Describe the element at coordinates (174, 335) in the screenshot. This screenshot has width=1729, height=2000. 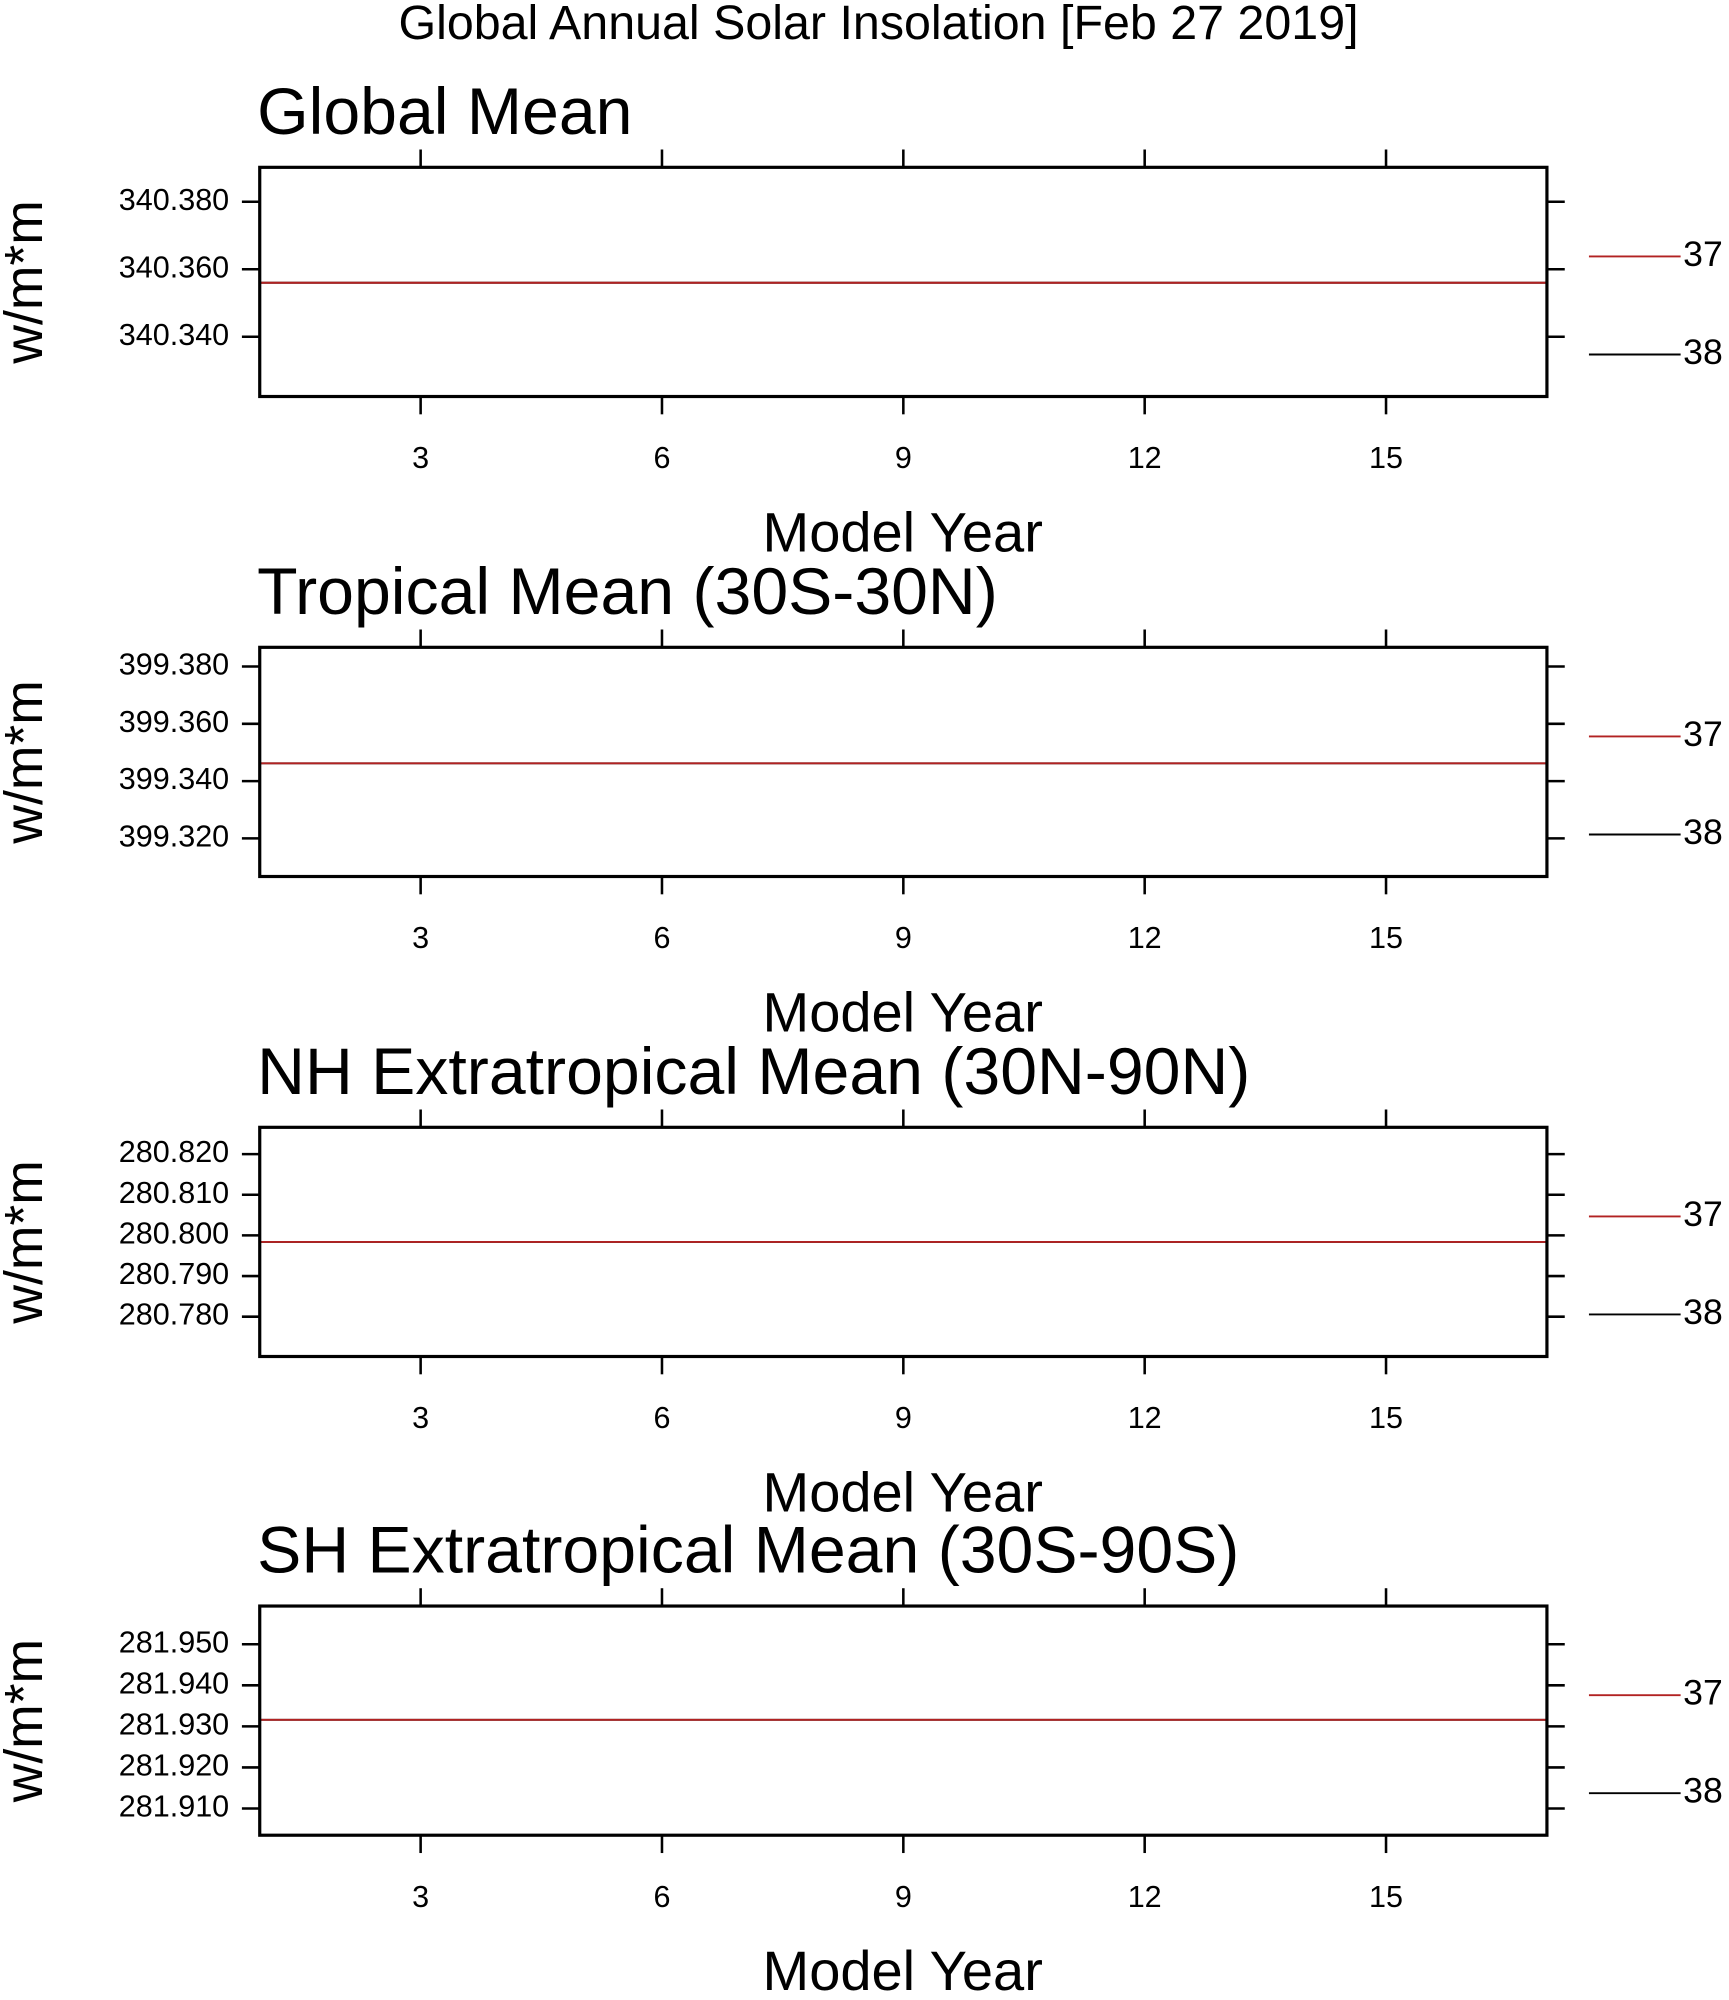
I see `y-tick-label: 340.340` at that location.